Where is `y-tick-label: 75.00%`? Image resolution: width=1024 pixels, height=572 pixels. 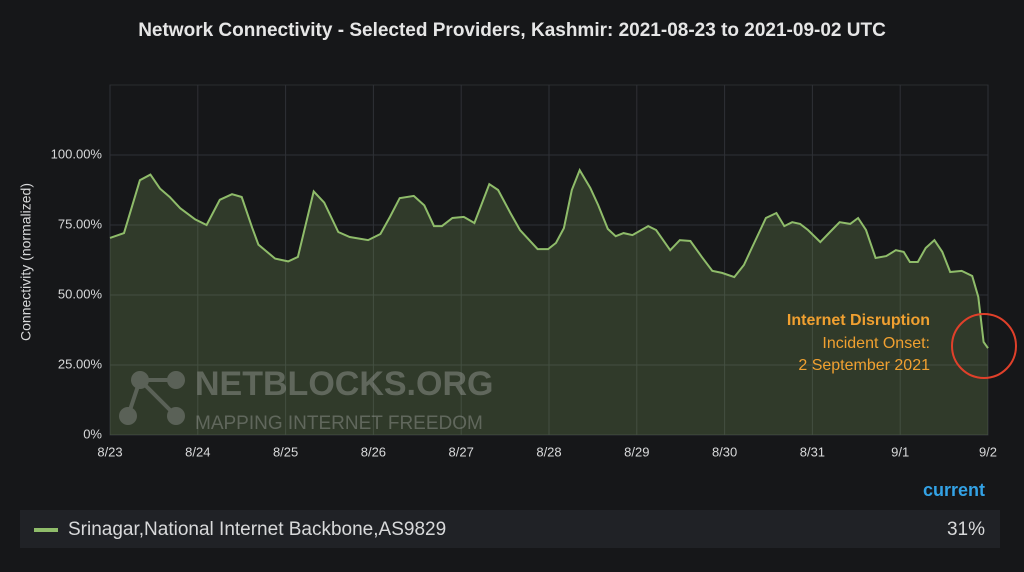 y-tick-label: 75.00% is located at coordinates (80, 223).